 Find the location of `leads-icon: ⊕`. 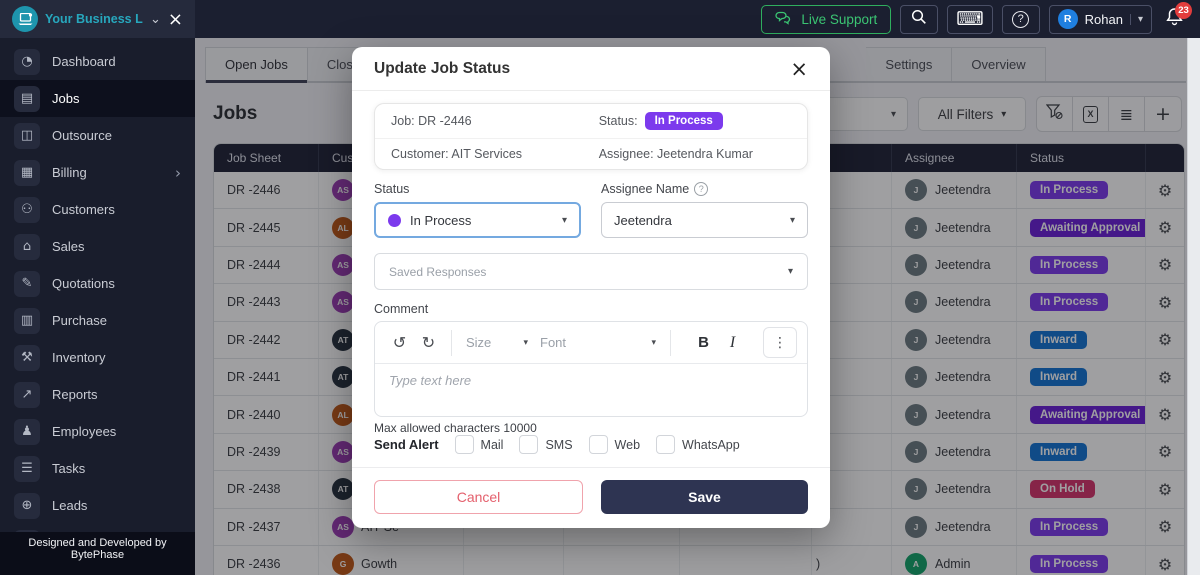

leads-icon: ⊕ is located at coordinates (27, 505).